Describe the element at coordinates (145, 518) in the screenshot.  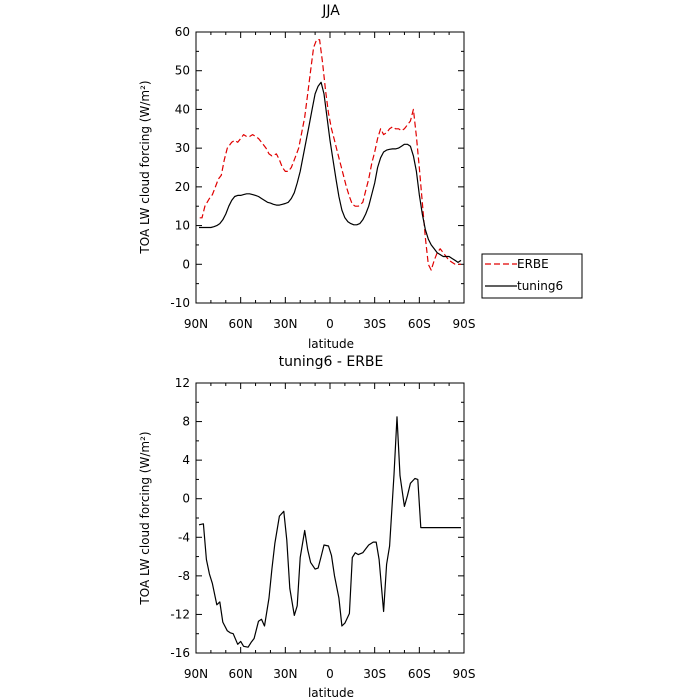
I see `bottom-y-axis-label: TOA LW cloud forcing (W/m²)` at that location.